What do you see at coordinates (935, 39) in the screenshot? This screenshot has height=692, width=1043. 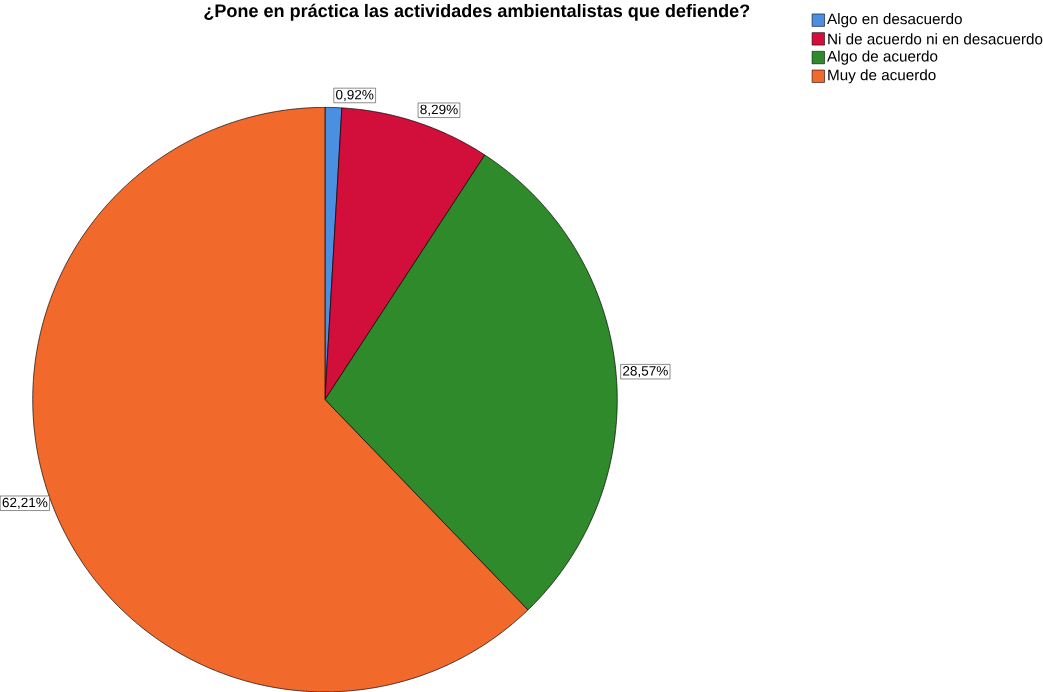 I see `legend-label: Ni de acuerdo ni en desacuerdo` at bounding box center [935, 39].